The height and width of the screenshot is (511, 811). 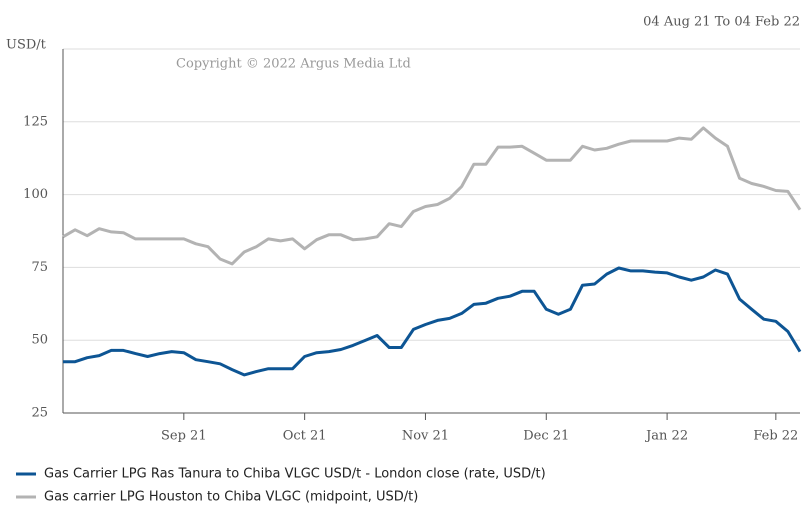 I want to click on x-tick-label: Sep 21, so click(x=184, y=436).